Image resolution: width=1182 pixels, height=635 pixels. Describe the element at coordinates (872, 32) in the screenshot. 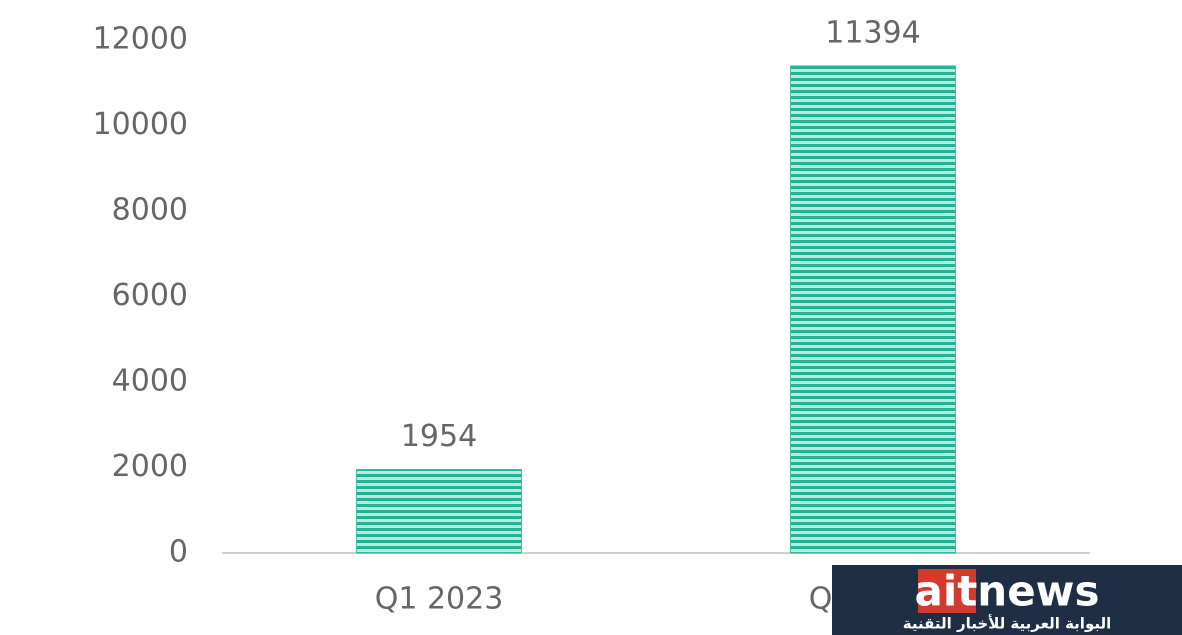

I see `value-label: 11394` at that location.